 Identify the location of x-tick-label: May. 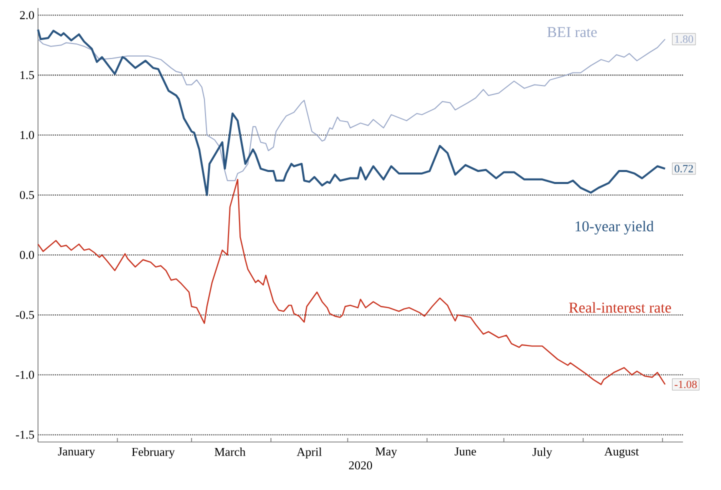
(386, 453).